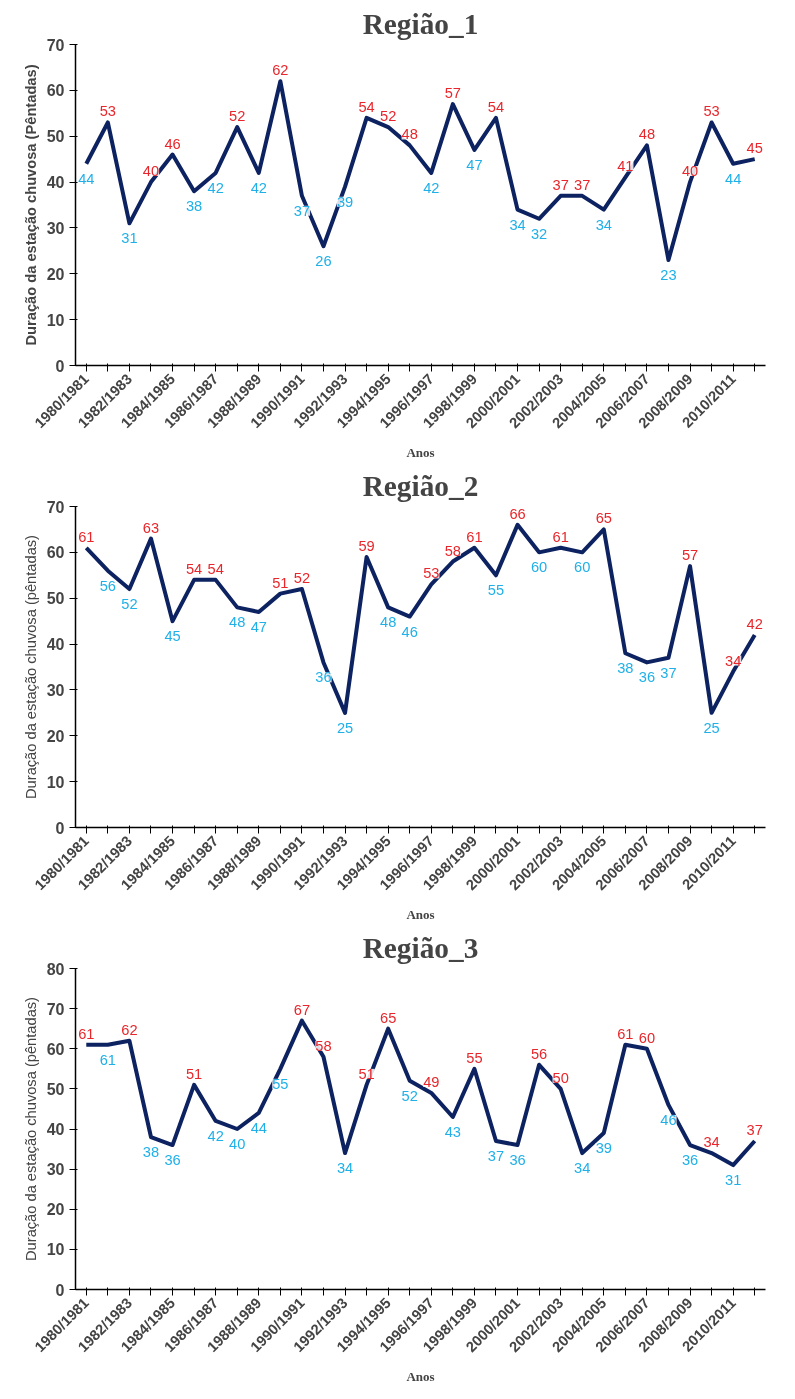 This screenshot has height=1399, width=795. Describe the element at coordinates (453, 550) in the screenshot. I see `data-label: 58` at that location.